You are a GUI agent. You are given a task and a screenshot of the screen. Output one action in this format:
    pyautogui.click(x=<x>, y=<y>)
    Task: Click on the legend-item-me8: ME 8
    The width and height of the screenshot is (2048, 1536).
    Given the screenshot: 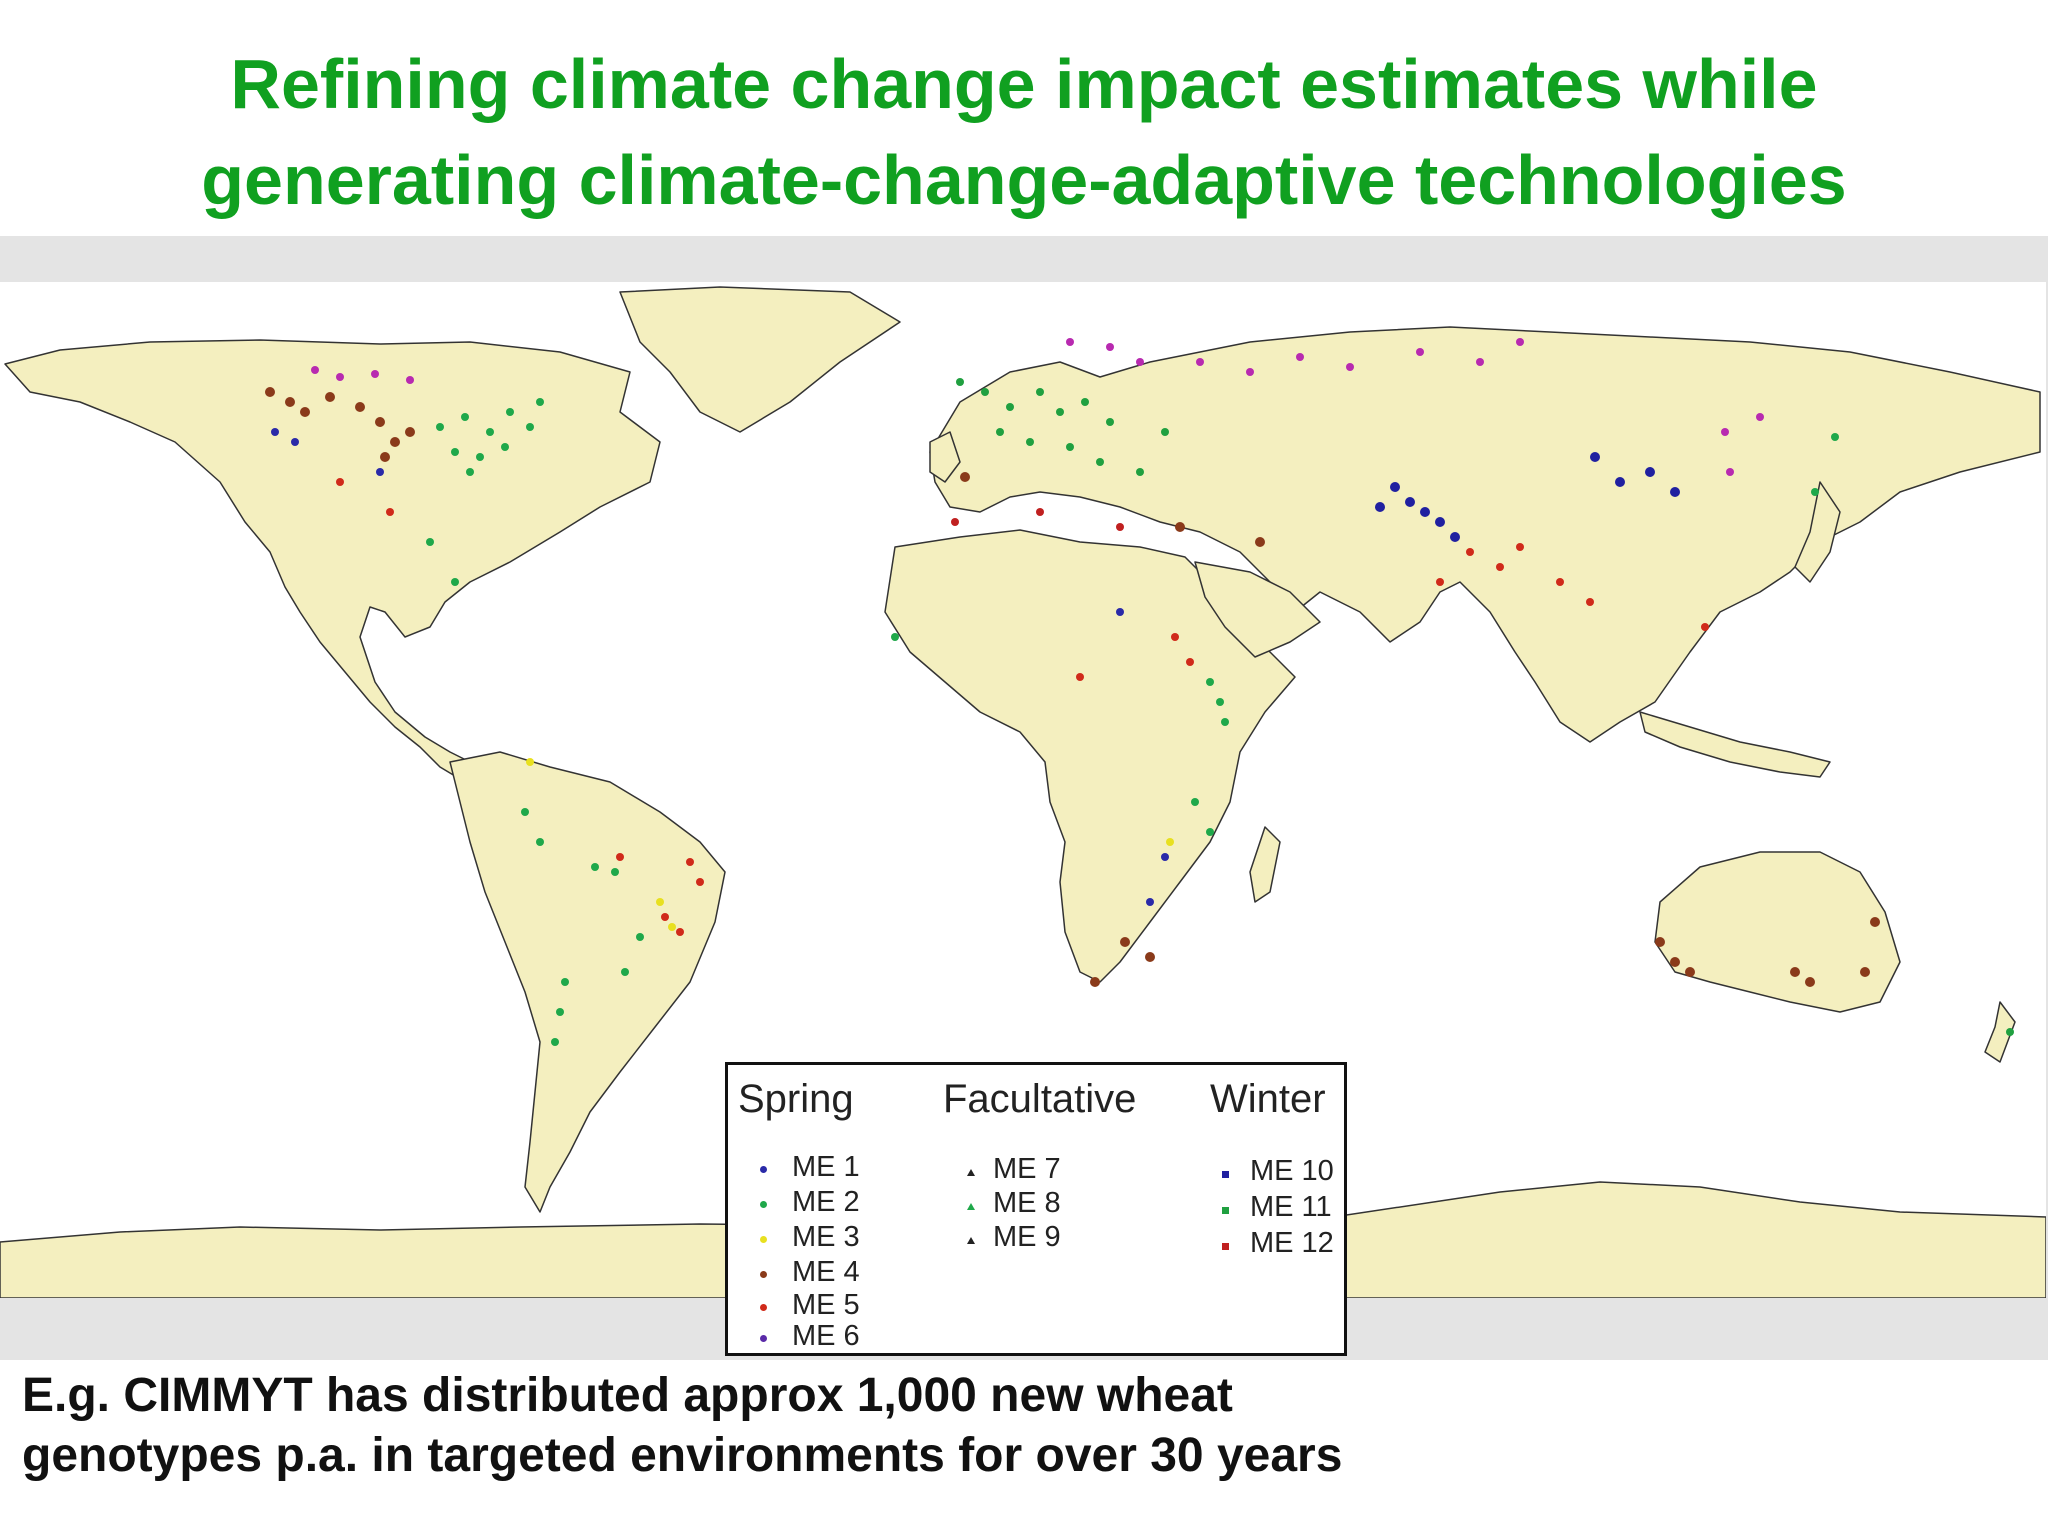 What is the action you would take?
    pyautogui.click(x=1027, y=1203)
    